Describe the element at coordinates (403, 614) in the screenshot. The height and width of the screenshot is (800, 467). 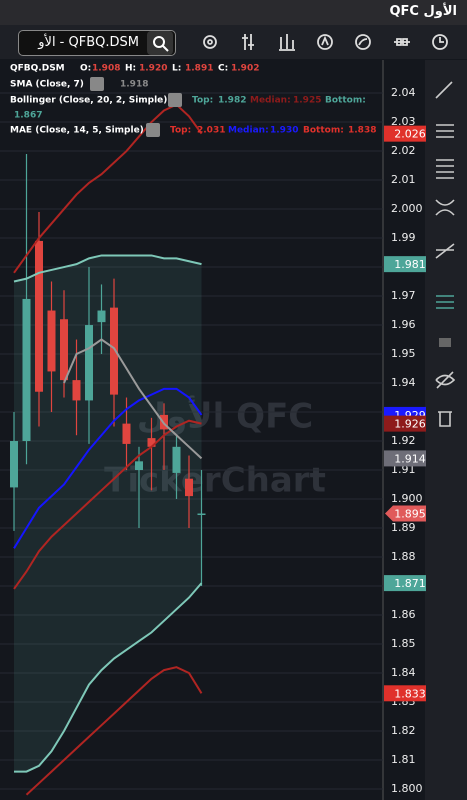
I see `y-tick-label: 1.86` at that location.